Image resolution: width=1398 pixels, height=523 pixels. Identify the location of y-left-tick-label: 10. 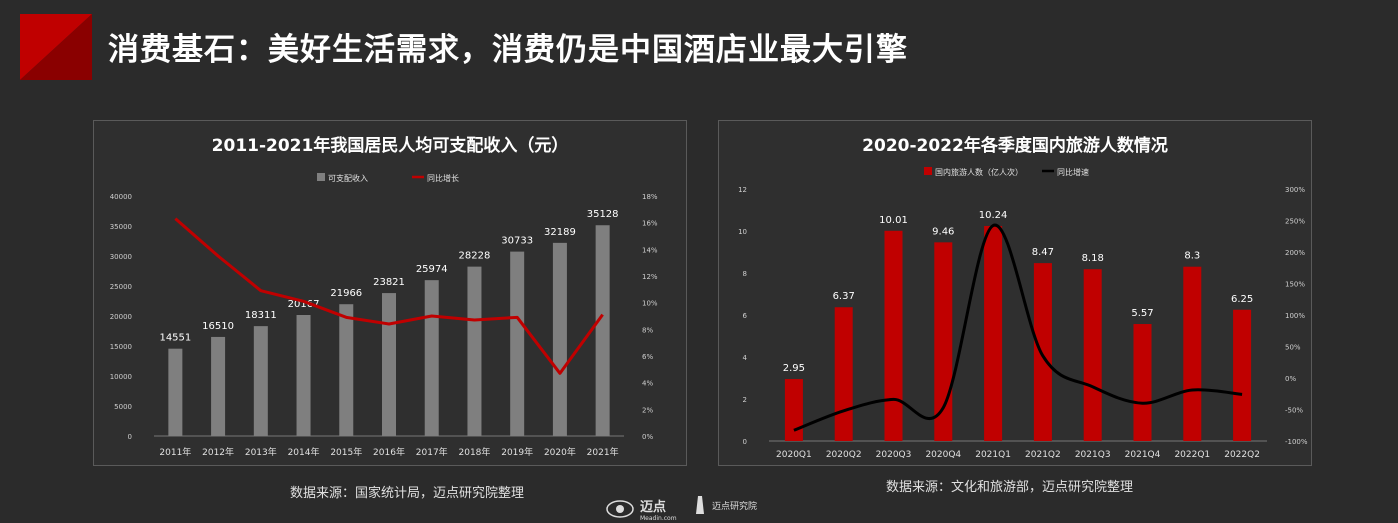
(742, 232).